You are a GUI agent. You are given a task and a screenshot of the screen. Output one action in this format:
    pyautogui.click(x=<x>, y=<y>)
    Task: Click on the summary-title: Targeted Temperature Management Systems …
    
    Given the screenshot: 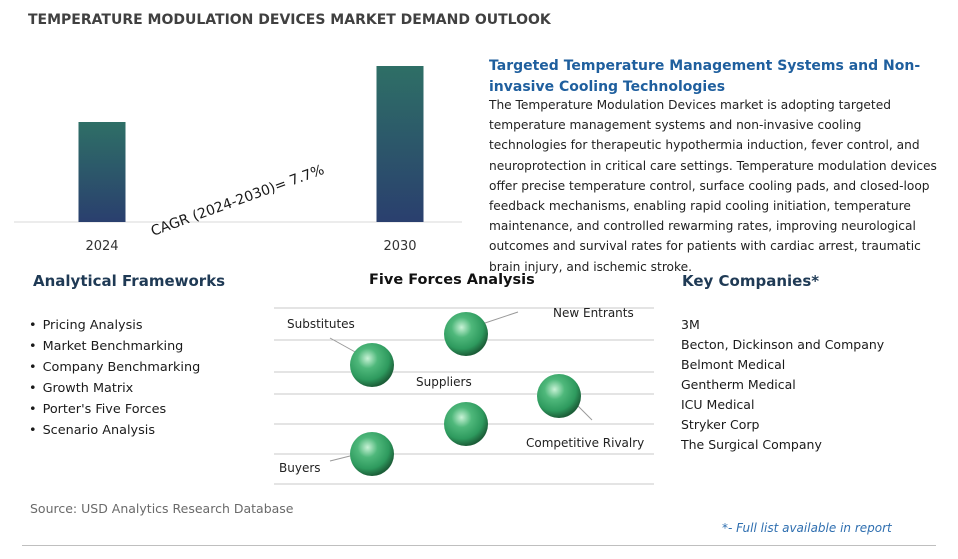 What is the action you would take?
    pyautogui.click(x=705, y=76)
    